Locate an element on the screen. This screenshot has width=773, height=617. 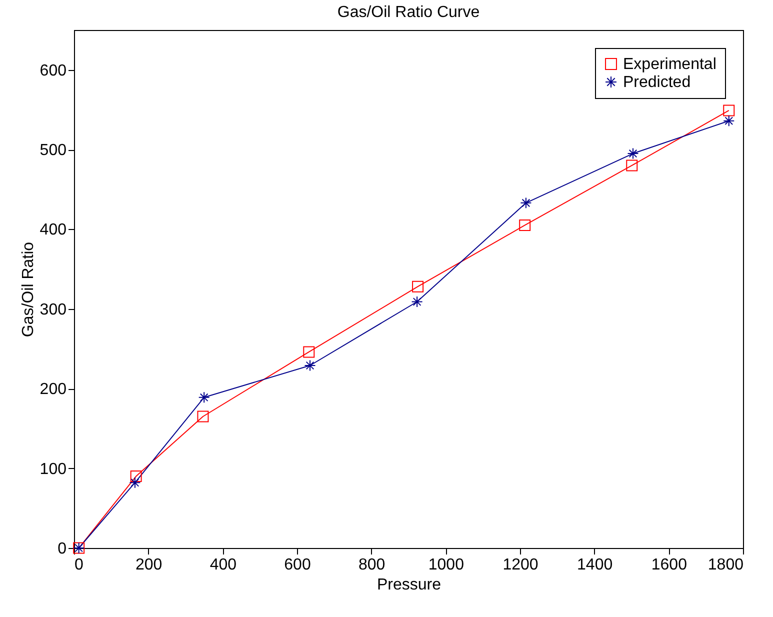
x-tick-label: 800 is located at coordinates (372, 565).